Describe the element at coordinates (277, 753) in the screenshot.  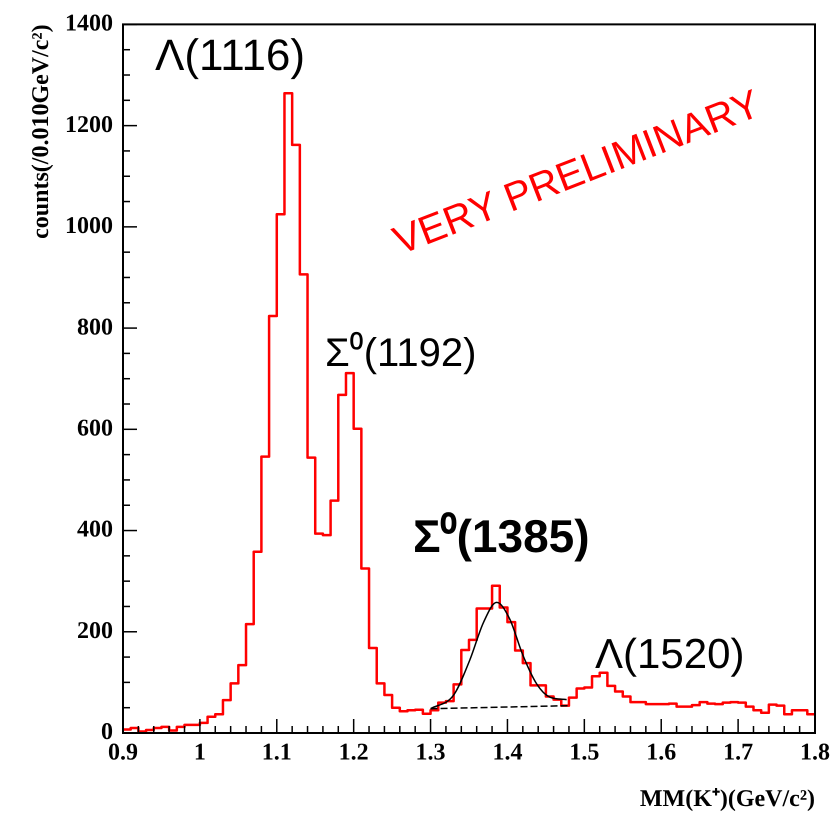
I see `x-tick-label: 1.1` at that location.